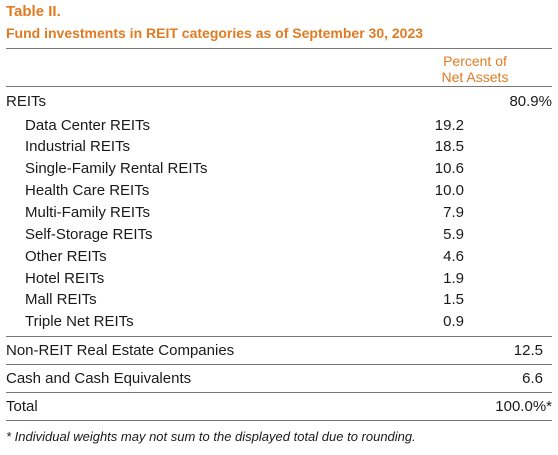 The height and width of the screenshot is (455, 558). I want to click on category-row: Triple Net REITs 0.9, so click(279, 322).